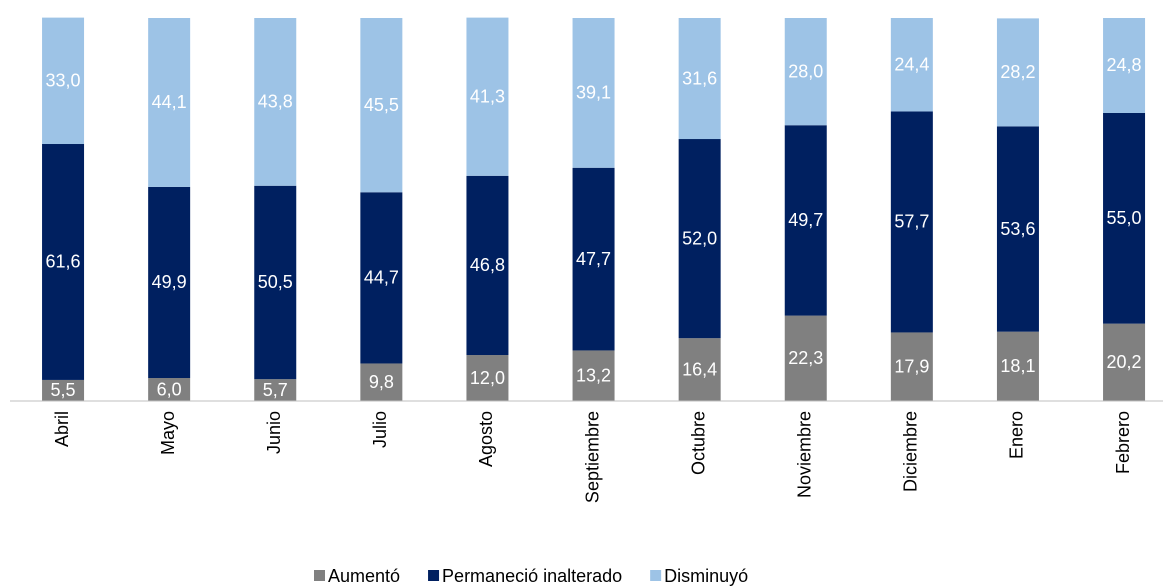  I want to click on data-label: 17,9, so click(911, 366).